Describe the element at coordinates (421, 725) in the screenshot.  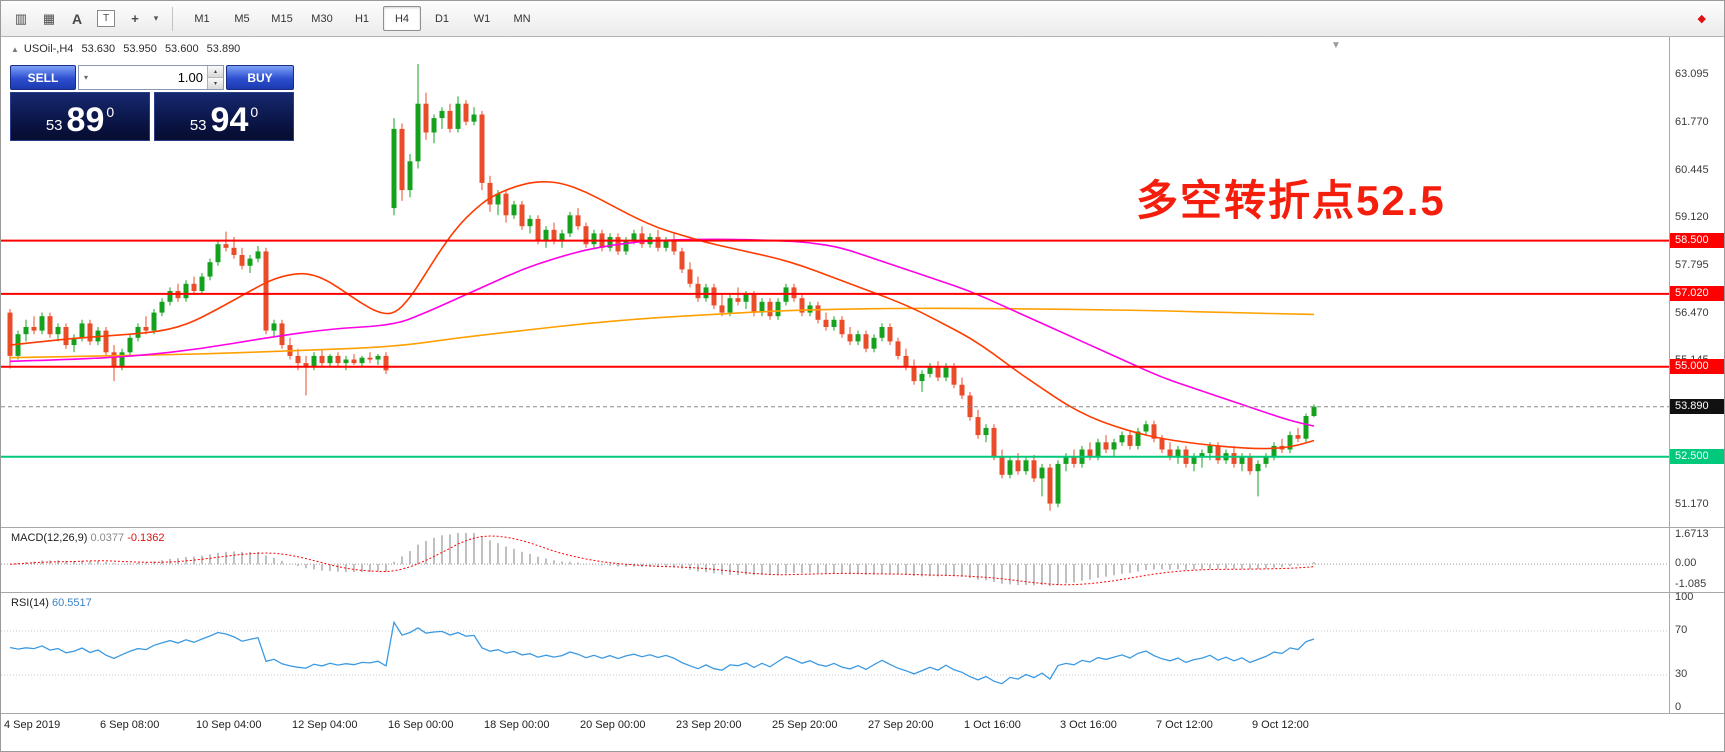
I see `time-label: 16 Sep 00:00` at that location.